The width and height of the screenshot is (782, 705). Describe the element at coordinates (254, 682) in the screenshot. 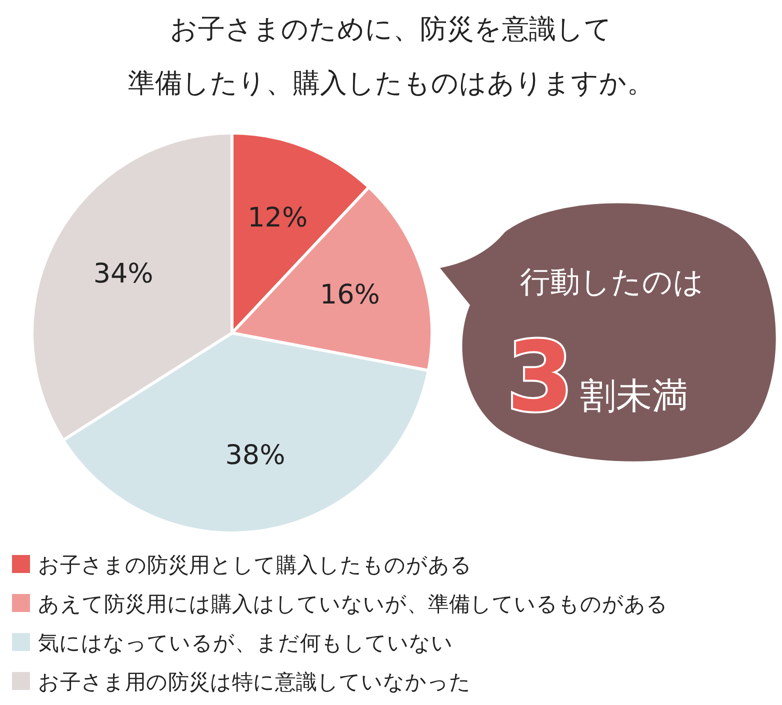

I see `legend-label: お子さま用の防災は特に意識していなかった` at that location.